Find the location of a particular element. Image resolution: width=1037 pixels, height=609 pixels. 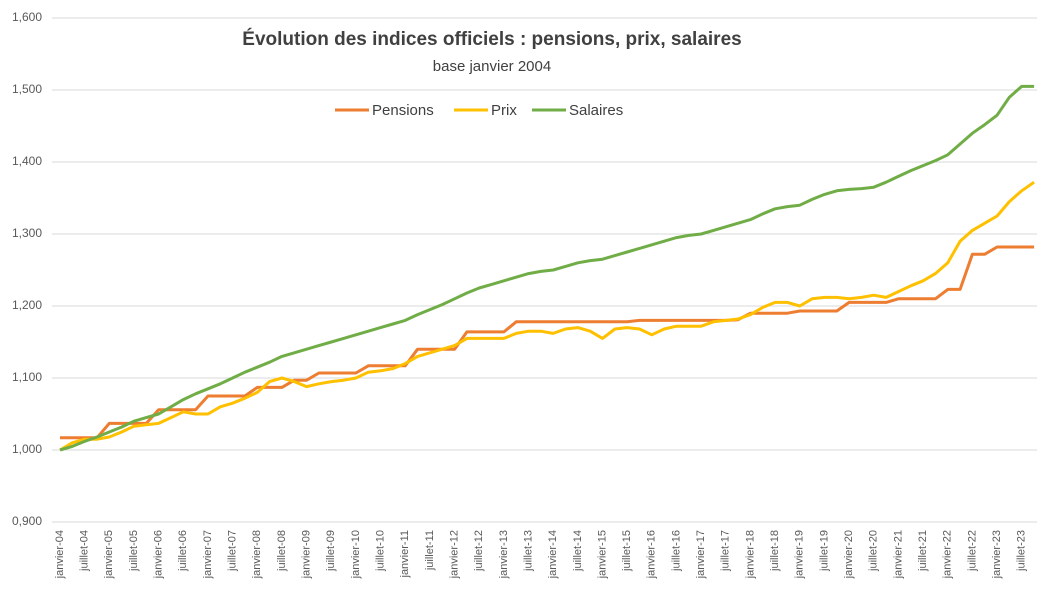

x-tick-label: juillet-07 is located at coordinates (233, 551).